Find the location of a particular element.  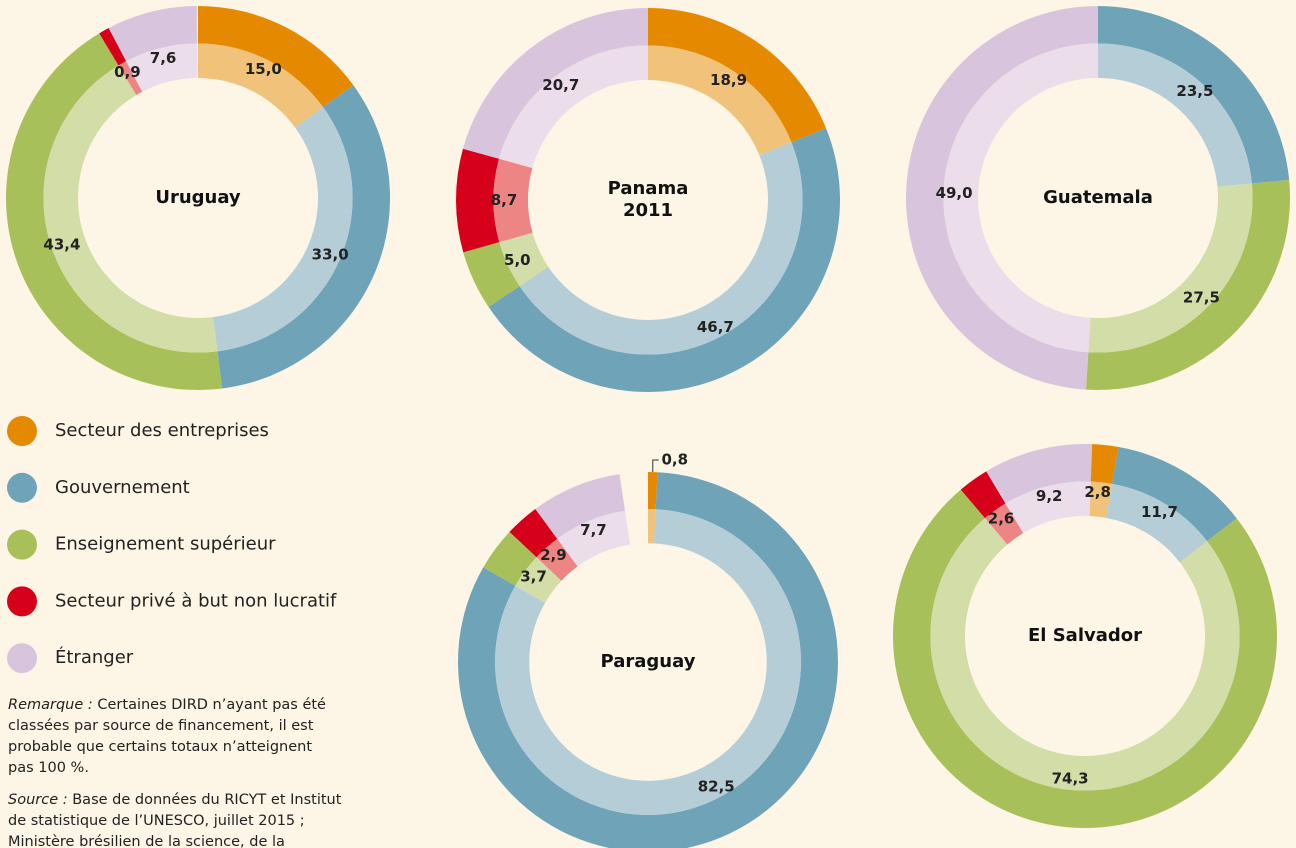

value-label: 49,0 is located at coordinates (954, 193).